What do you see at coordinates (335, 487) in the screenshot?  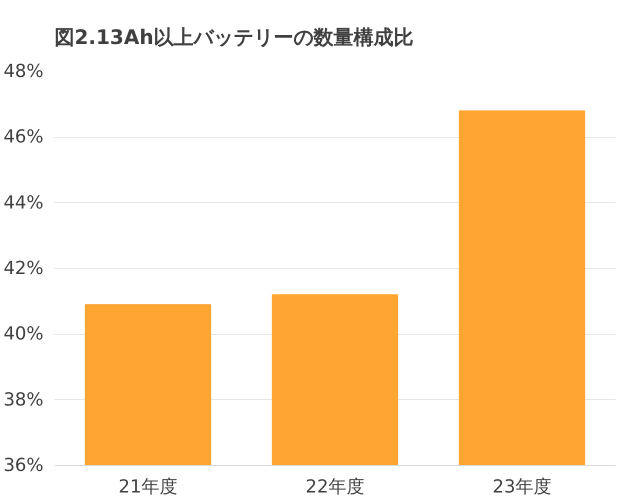 I see `x-tick-label: 22年度` at bounding box center [335, 487].